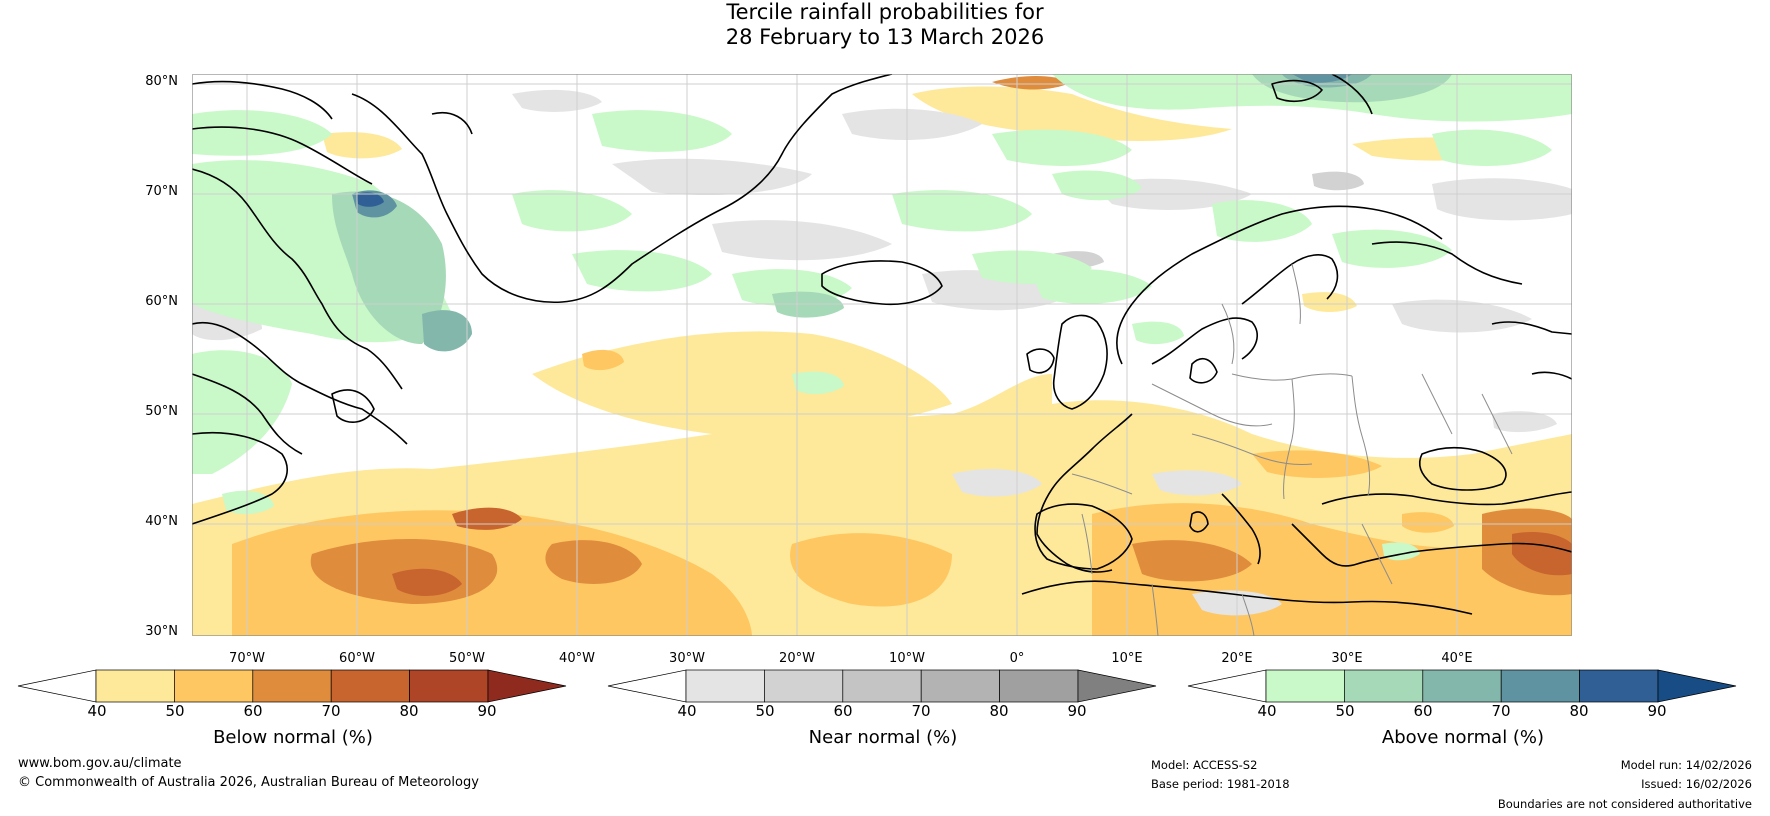 The height and width of the screenshot is (816, 1770). I want to click on lon-label-70w: 70°W, so click(247, 658).